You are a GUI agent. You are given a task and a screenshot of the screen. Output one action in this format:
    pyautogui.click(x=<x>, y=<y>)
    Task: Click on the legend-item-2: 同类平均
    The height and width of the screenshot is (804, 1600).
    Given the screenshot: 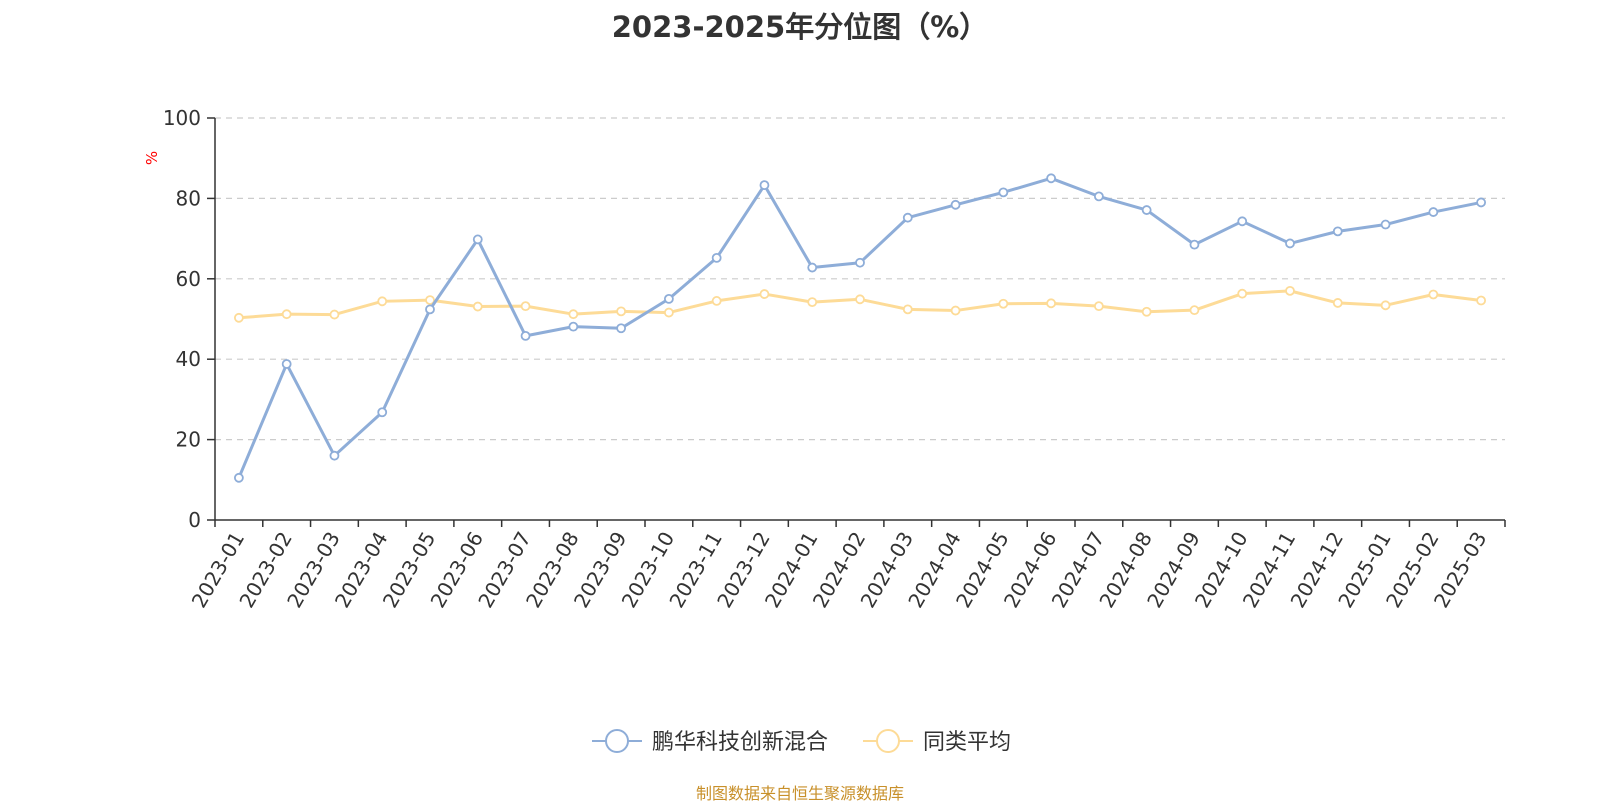 What is the action you would take?
    pyautogui.click(x=937, y=742)
    